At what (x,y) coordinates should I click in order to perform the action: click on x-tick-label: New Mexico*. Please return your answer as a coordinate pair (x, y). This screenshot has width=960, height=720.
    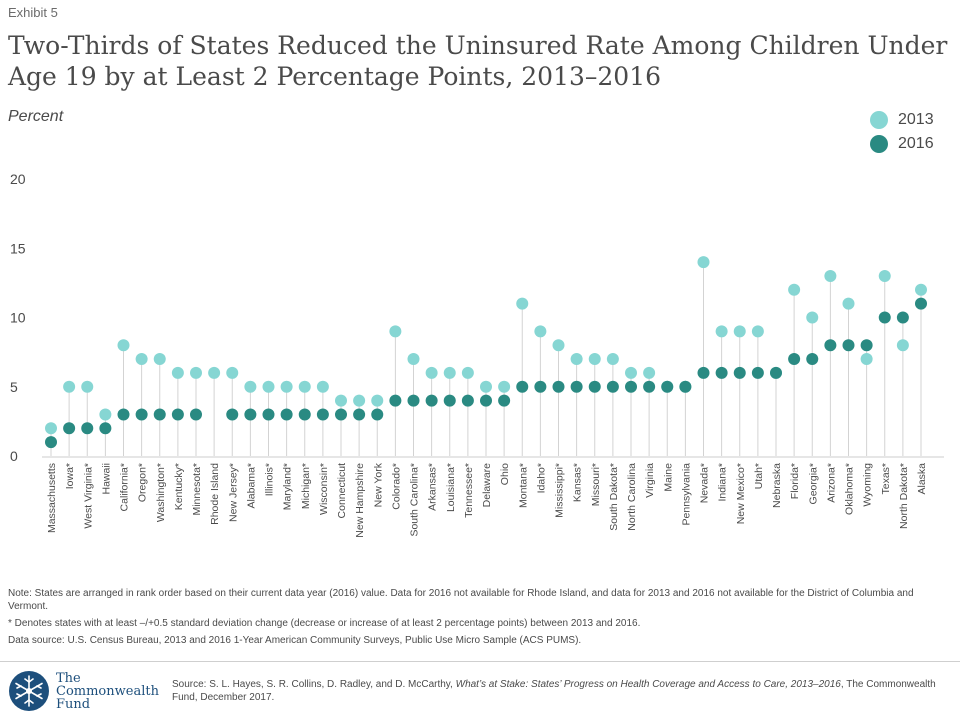
    Looking at the image, I should click on (741, 493).